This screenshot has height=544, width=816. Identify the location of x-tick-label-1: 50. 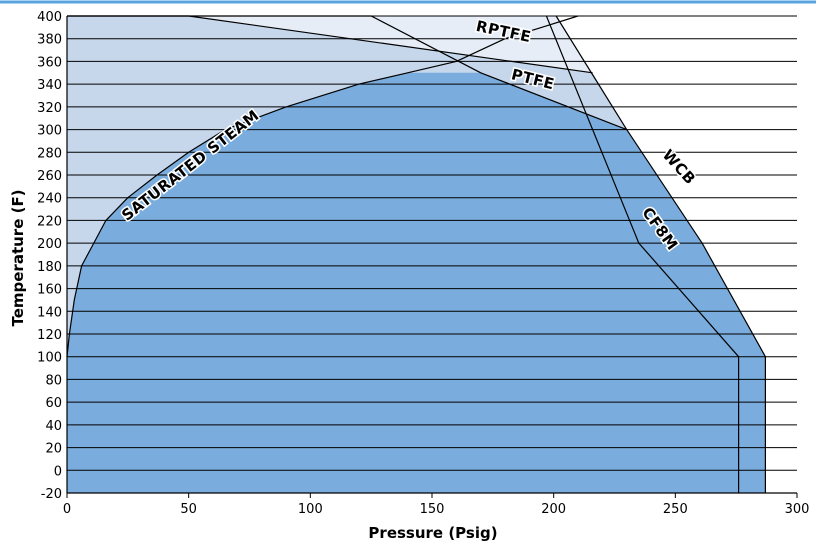
(188, 509).